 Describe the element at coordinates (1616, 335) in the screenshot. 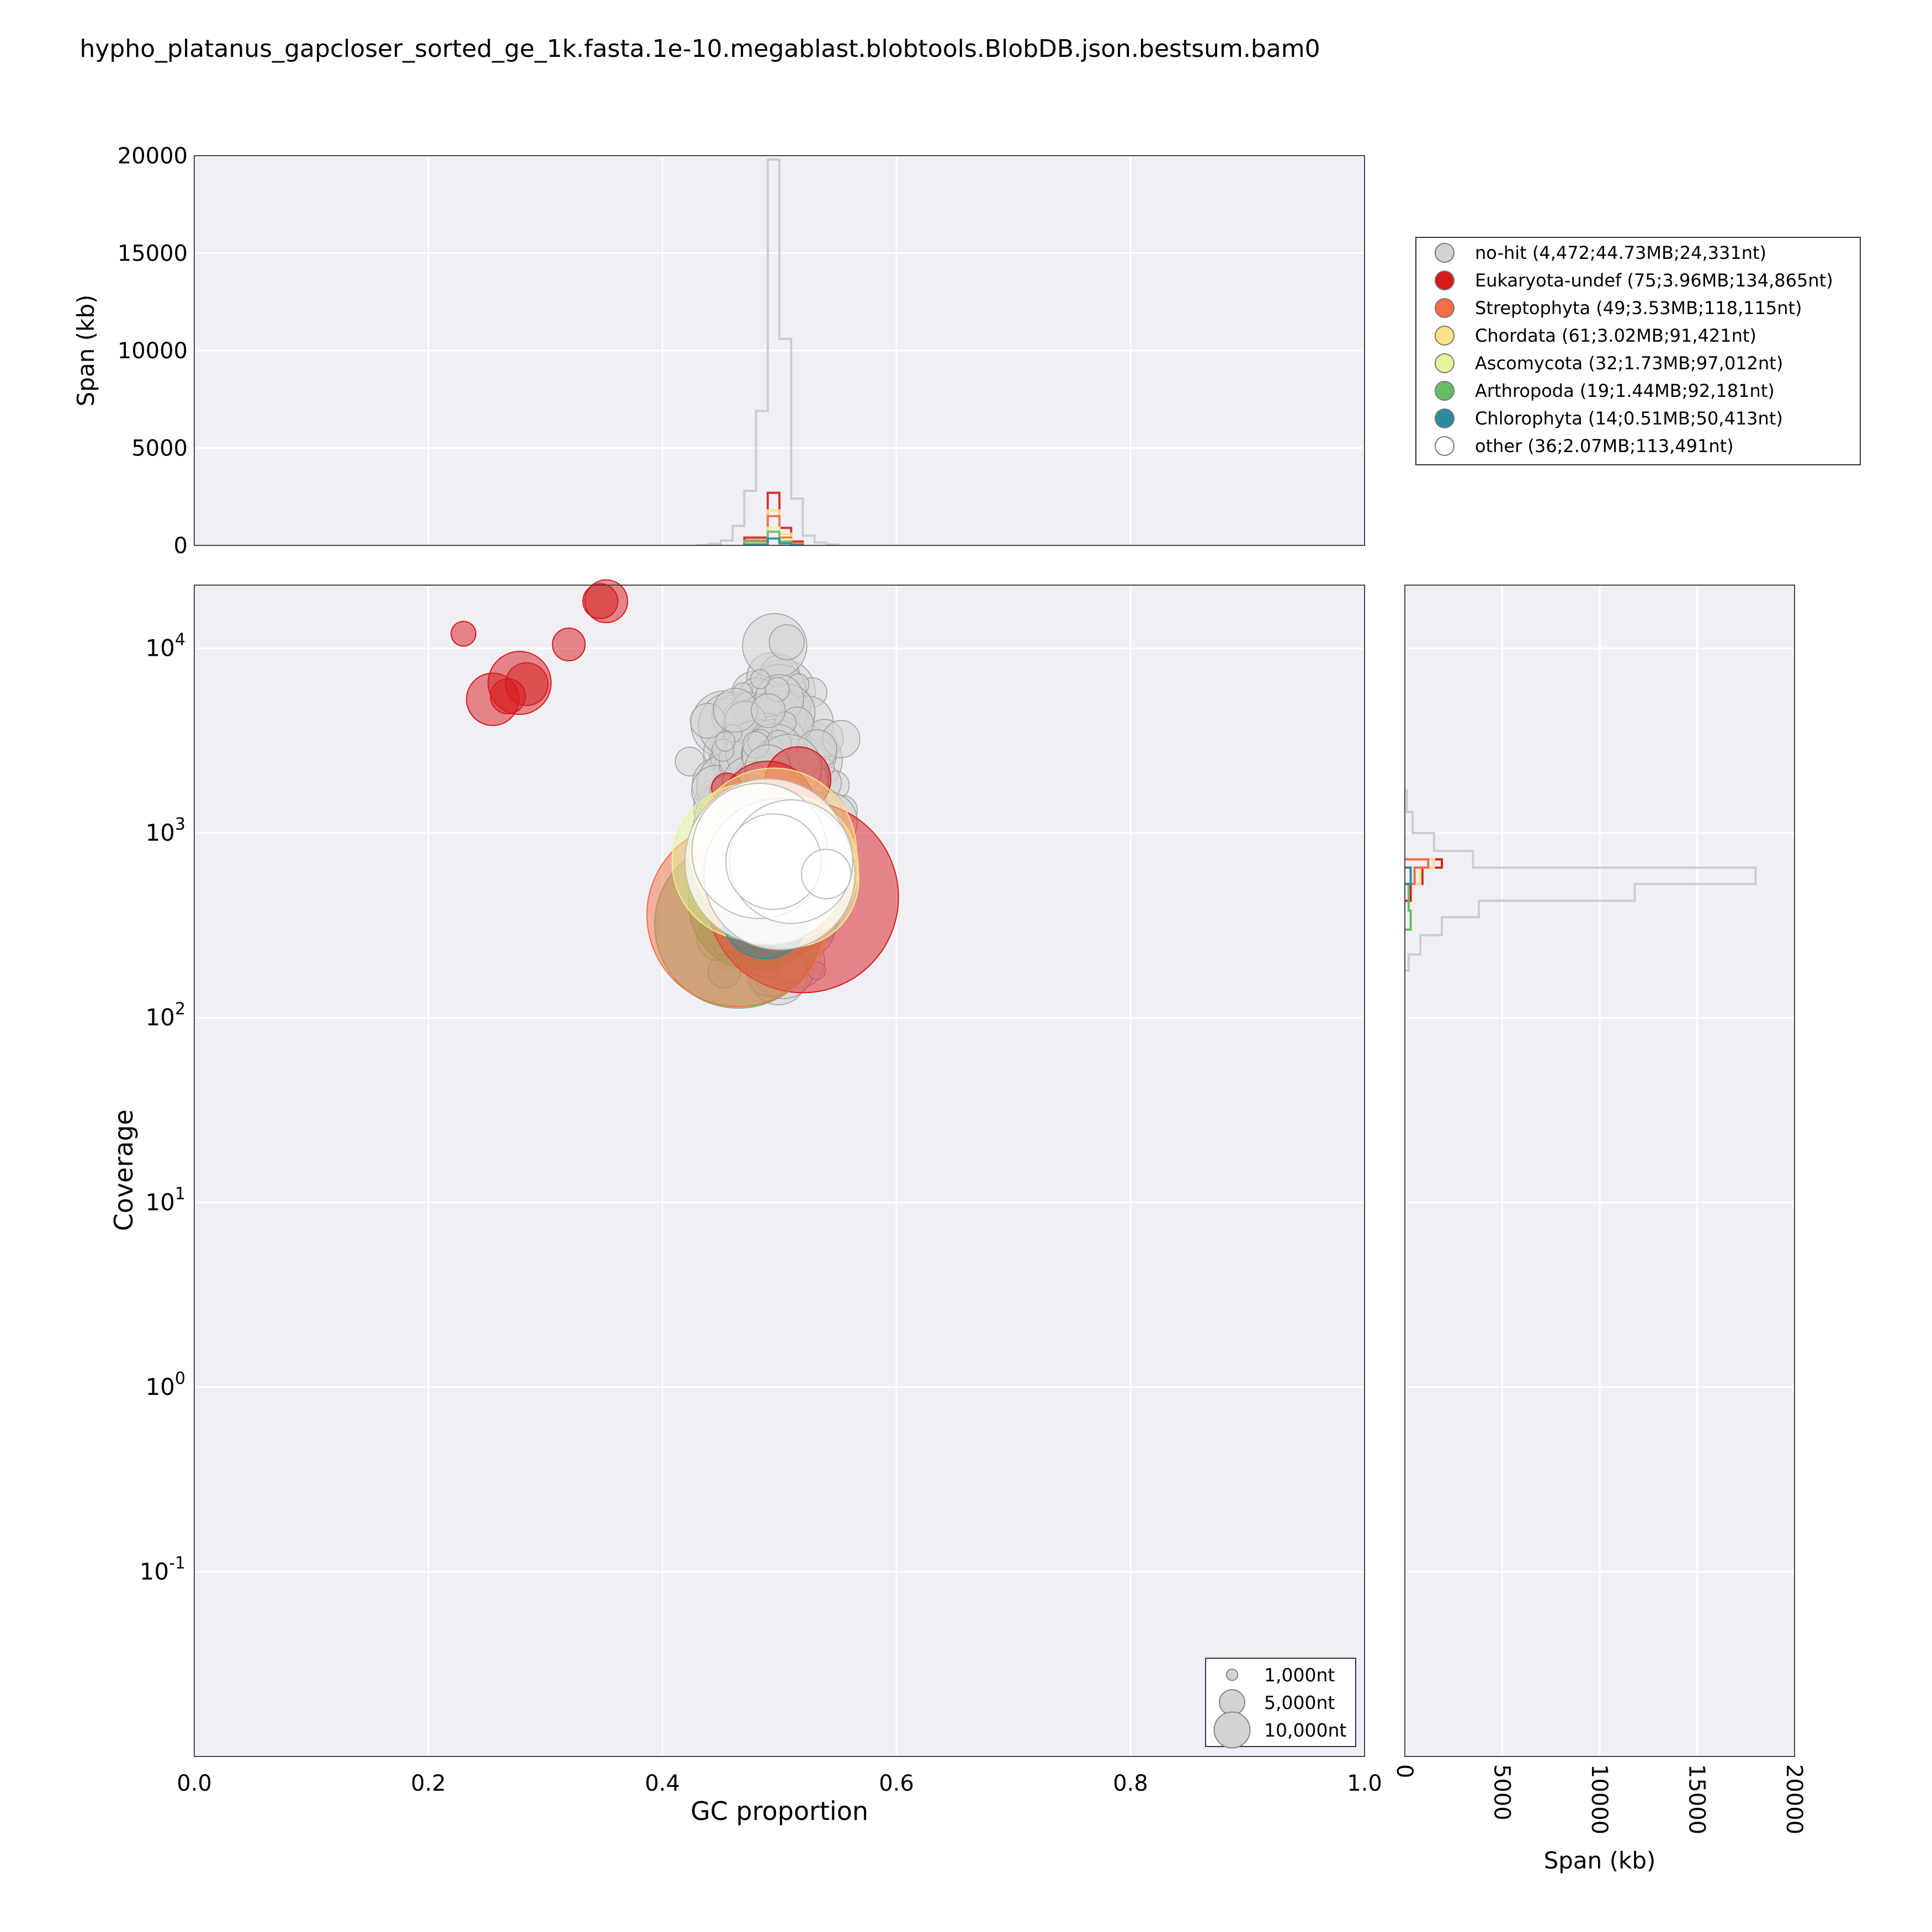

I see `legend-label: Chordata (61;3.02MB;91,421nt)` at that location.